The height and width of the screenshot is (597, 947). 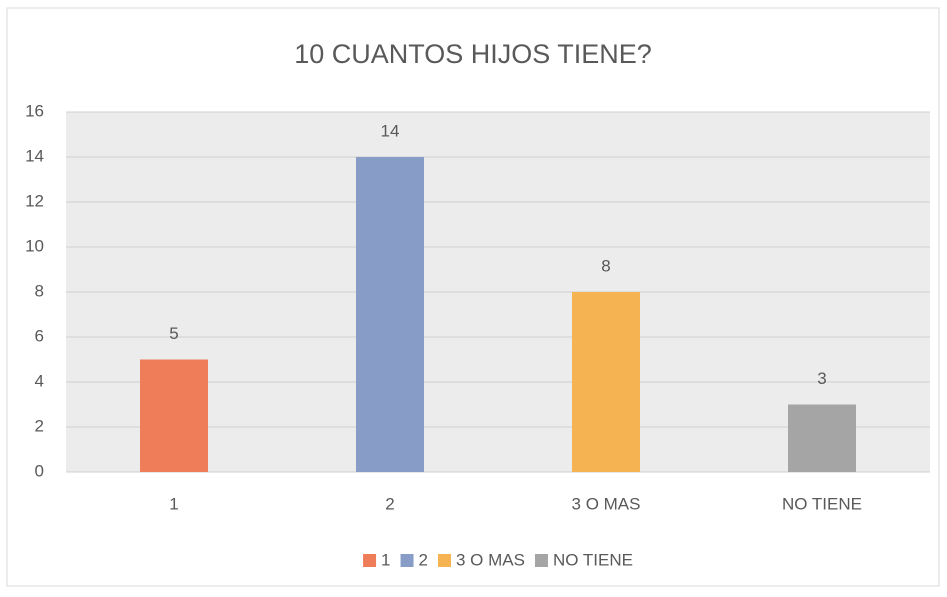 What do you see at coordinates (593, 559) in the screenshot?
I see `legend-label: NO TIENE` at bounding box center [593, 559].